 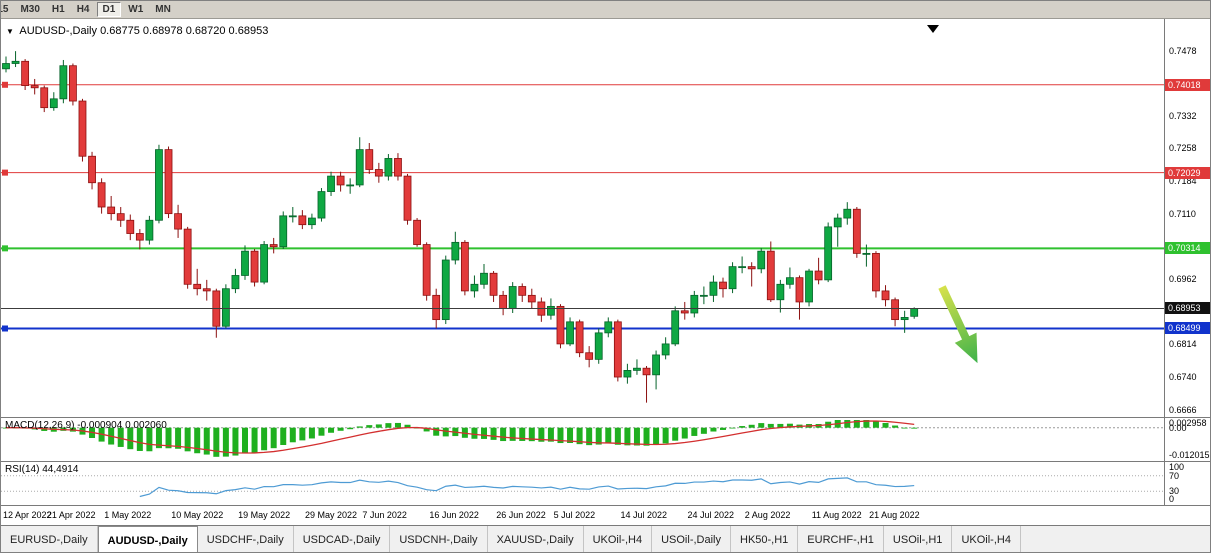 What do you see at coordinates (1174, 475) in the screenshot?
I see `rsi-axis-label: 70` at bounding box center [1174, 475].